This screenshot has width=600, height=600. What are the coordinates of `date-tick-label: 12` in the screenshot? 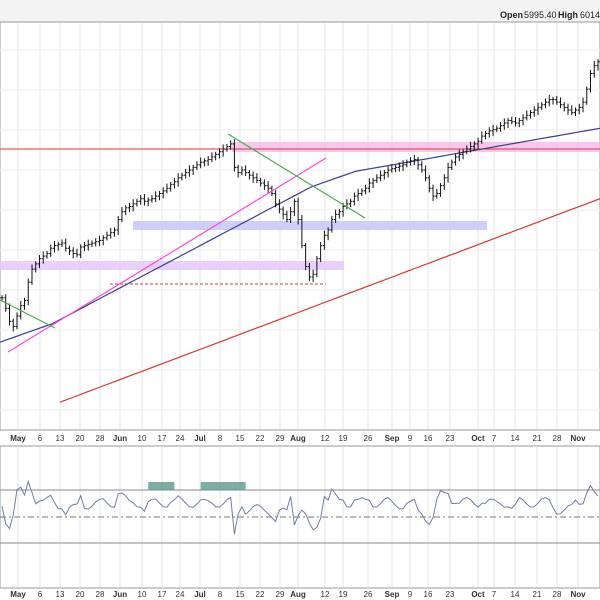 It's located at (325, 594).